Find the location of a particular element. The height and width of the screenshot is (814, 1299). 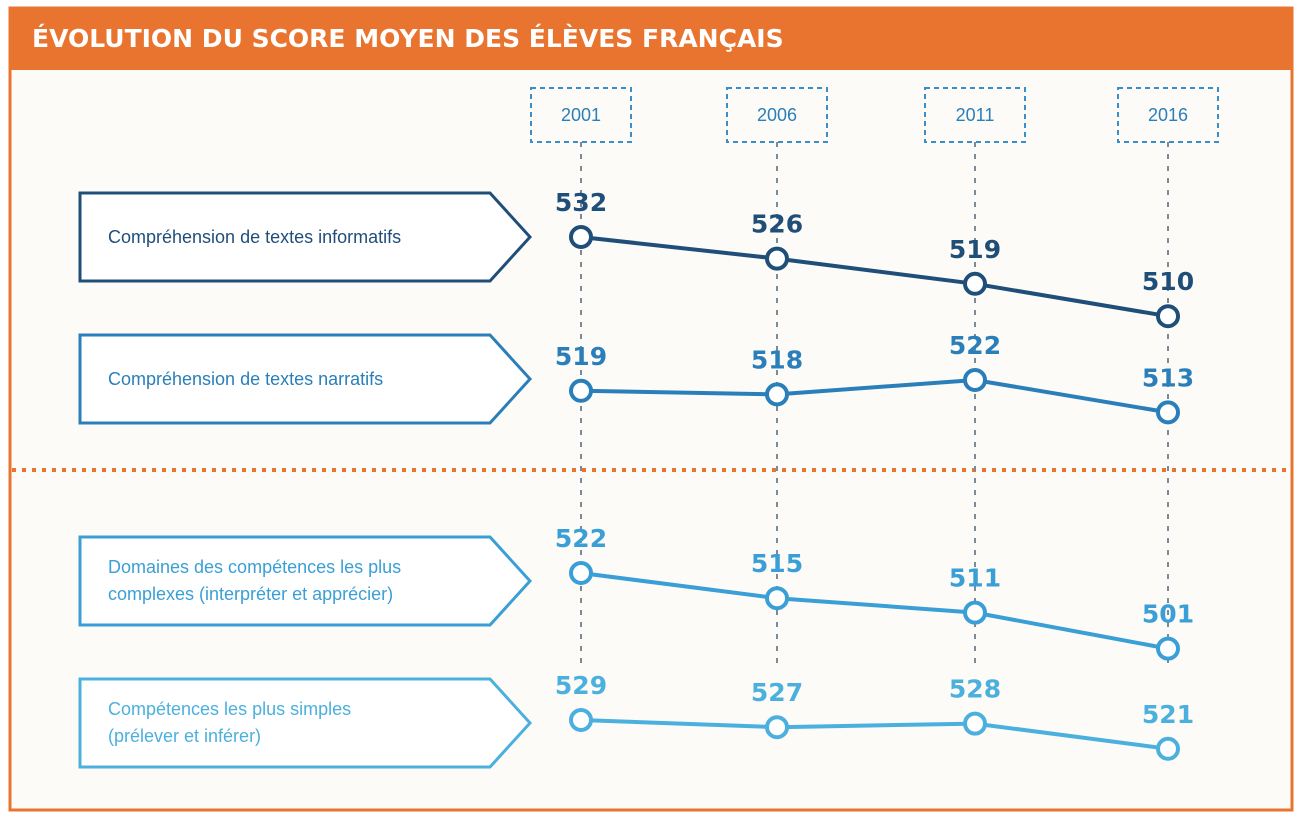

value-label: 532 is located at coordinates (581, 202).